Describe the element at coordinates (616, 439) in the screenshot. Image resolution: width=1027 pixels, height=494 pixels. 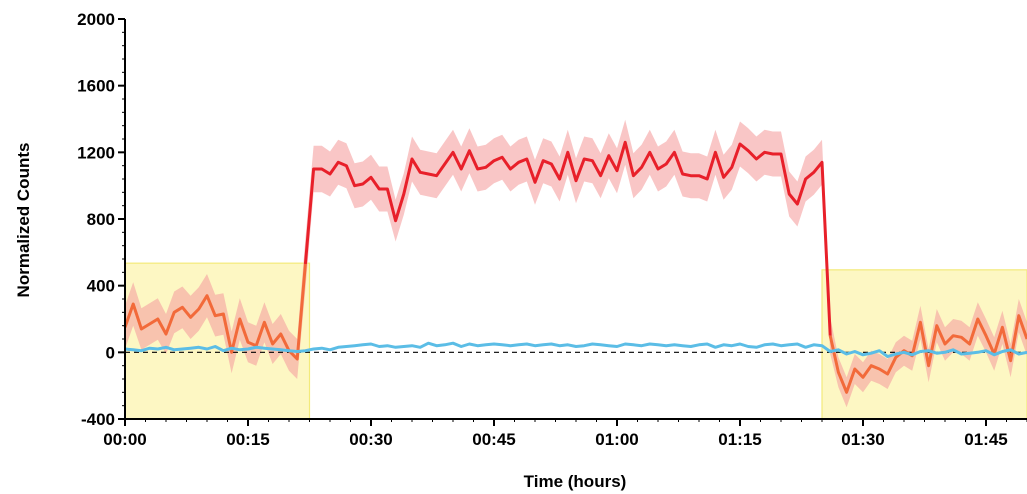
I see `x-tick-label: 01:00` at that location.